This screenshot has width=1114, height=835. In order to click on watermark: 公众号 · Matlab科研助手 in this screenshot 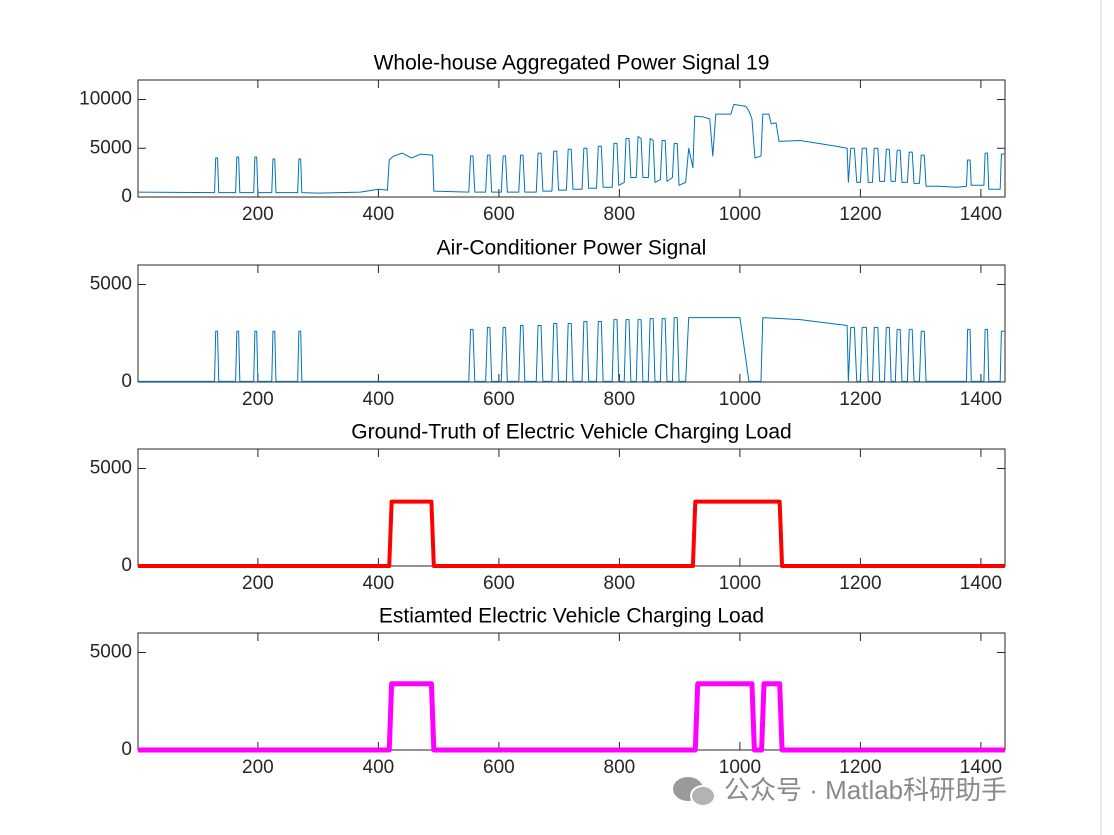, I will do `click(865, 790)`.